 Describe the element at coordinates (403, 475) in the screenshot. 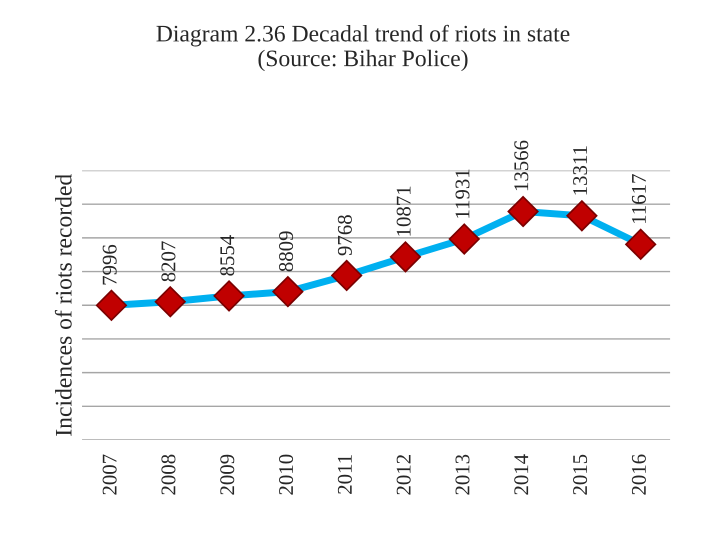

I see `x-tick-label: 2012` at that location.